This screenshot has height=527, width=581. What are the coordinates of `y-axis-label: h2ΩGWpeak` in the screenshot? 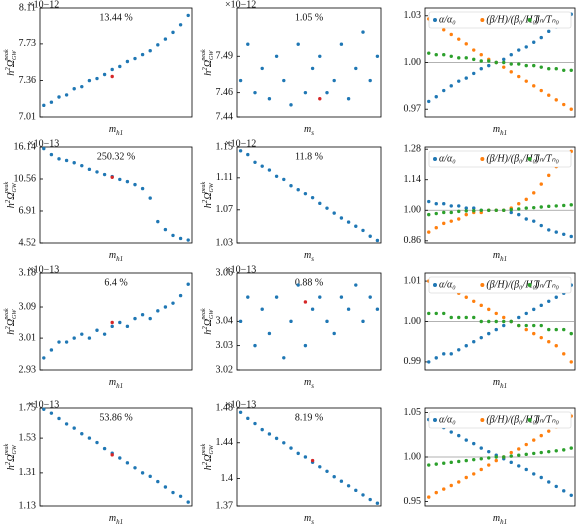 It's located at (208, 456).